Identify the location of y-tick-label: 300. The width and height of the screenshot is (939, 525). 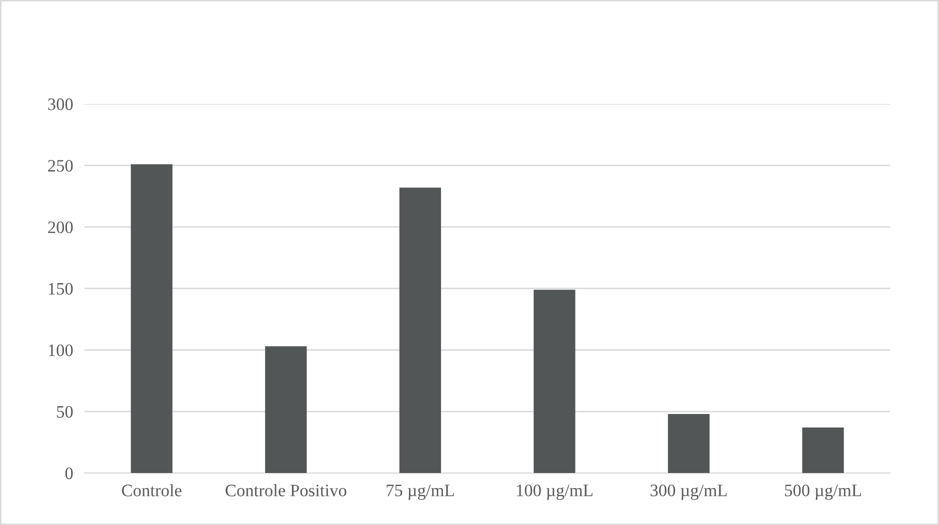
(60, 104).